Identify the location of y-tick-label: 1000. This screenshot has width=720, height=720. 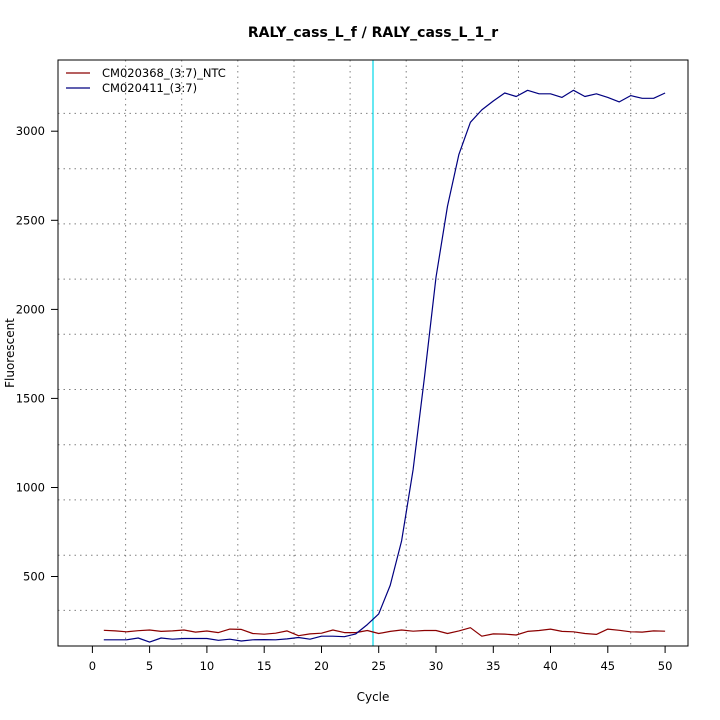
(30, 488).